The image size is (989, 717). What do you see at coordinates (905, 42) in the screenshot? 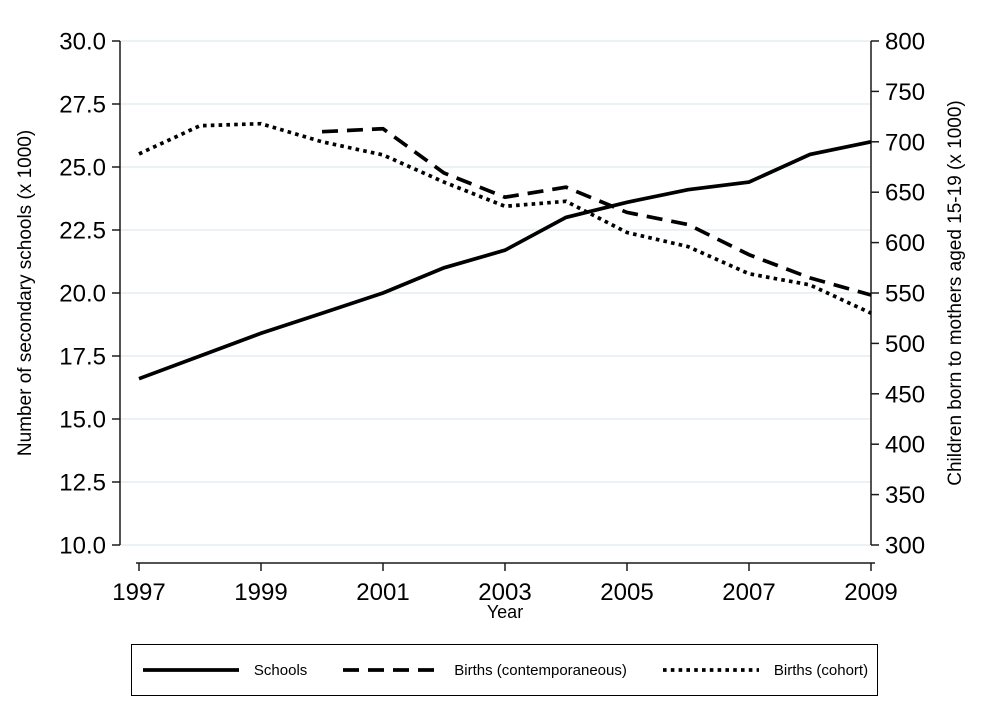
I see `y-right-tick-label: 800` at bounding box center [905, 42].